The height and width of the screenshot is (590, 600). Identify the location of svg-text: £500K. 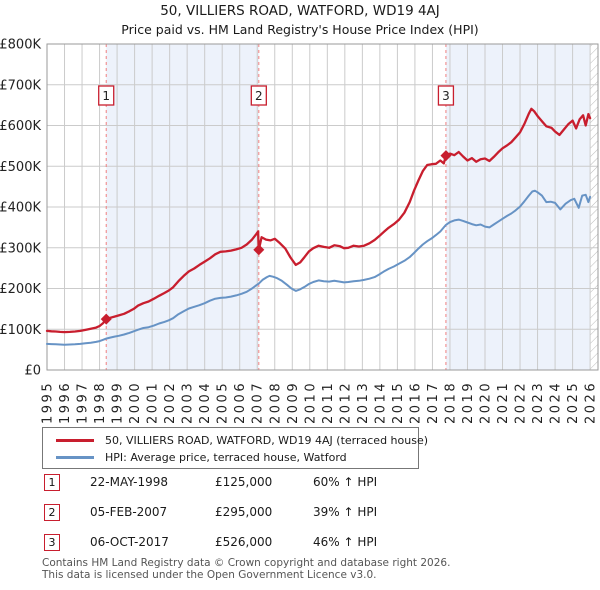
(20, 167).